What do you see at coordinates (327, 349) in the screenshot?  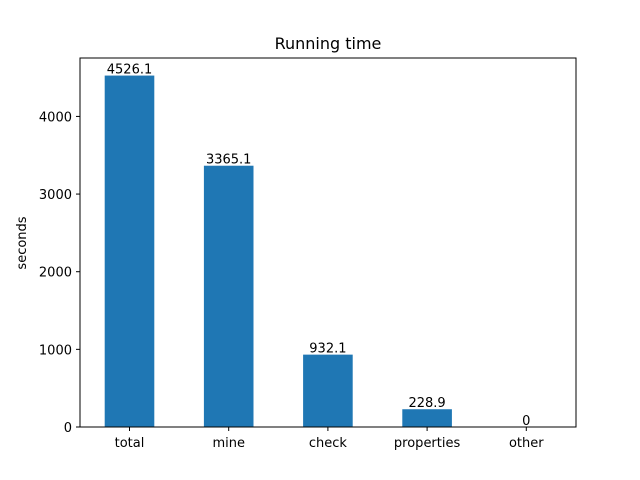 I see `data-label-check: 932.1` at bounding box center [327, 349].